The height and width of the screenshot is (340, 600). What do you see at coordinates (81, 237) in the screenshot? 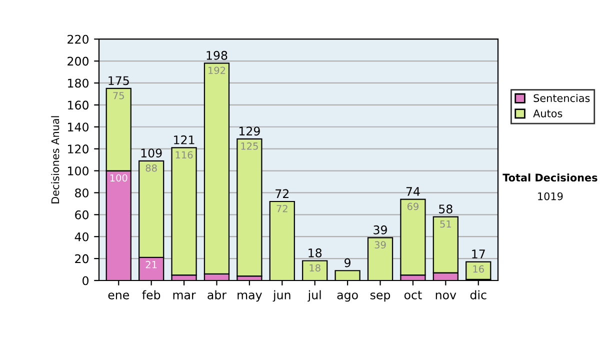
I see `y-tick-label: 40` at bounding box center [81, 237].